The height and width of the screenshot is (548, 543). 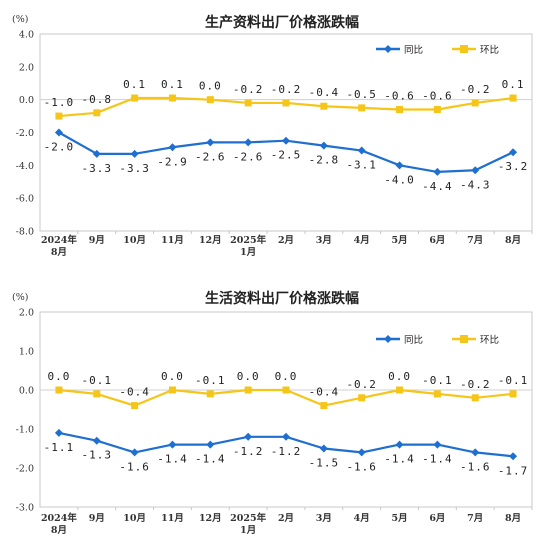 What do you see at coordinates (248, 156) in the screenshot?
I see `data-label-yoy: -2.6` at bounding box center [248, 156].